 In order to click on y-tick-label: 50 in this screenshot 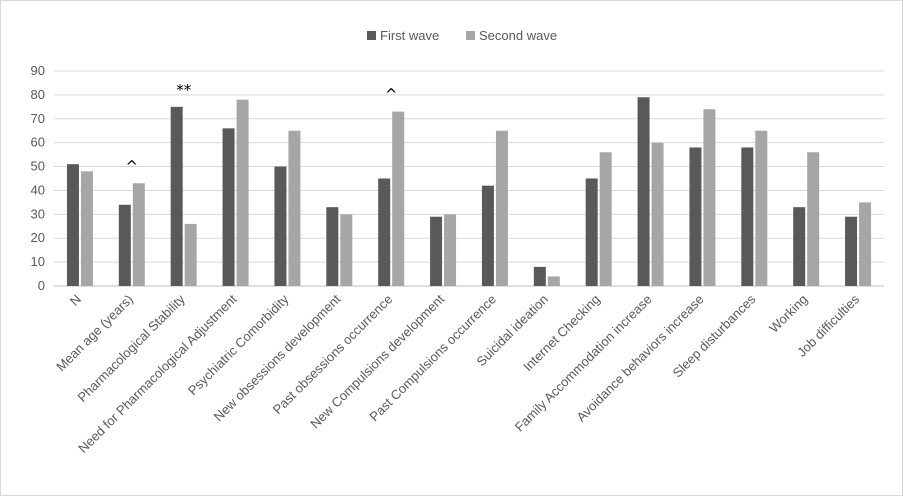, I will do `click(38, 166)`.